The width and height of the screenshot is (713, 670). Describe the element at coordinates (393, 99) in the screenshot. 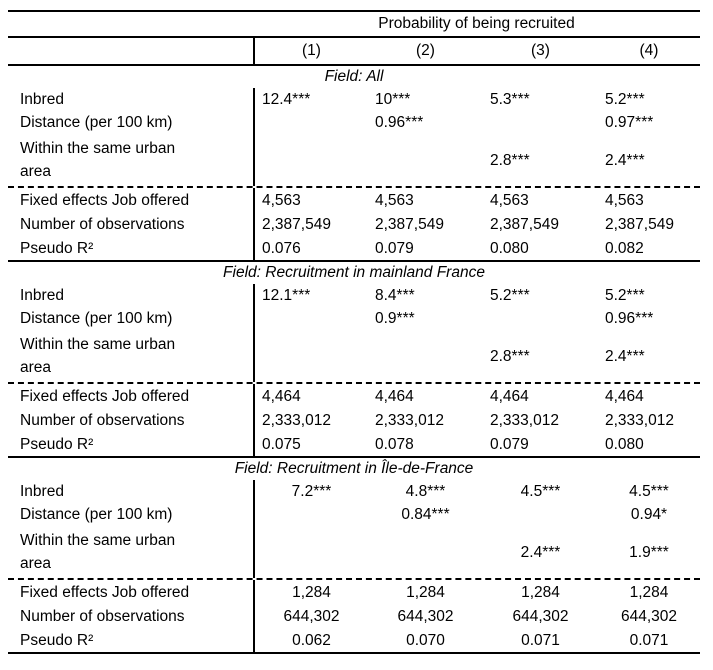

I see `value-cell: 10***` at that location.